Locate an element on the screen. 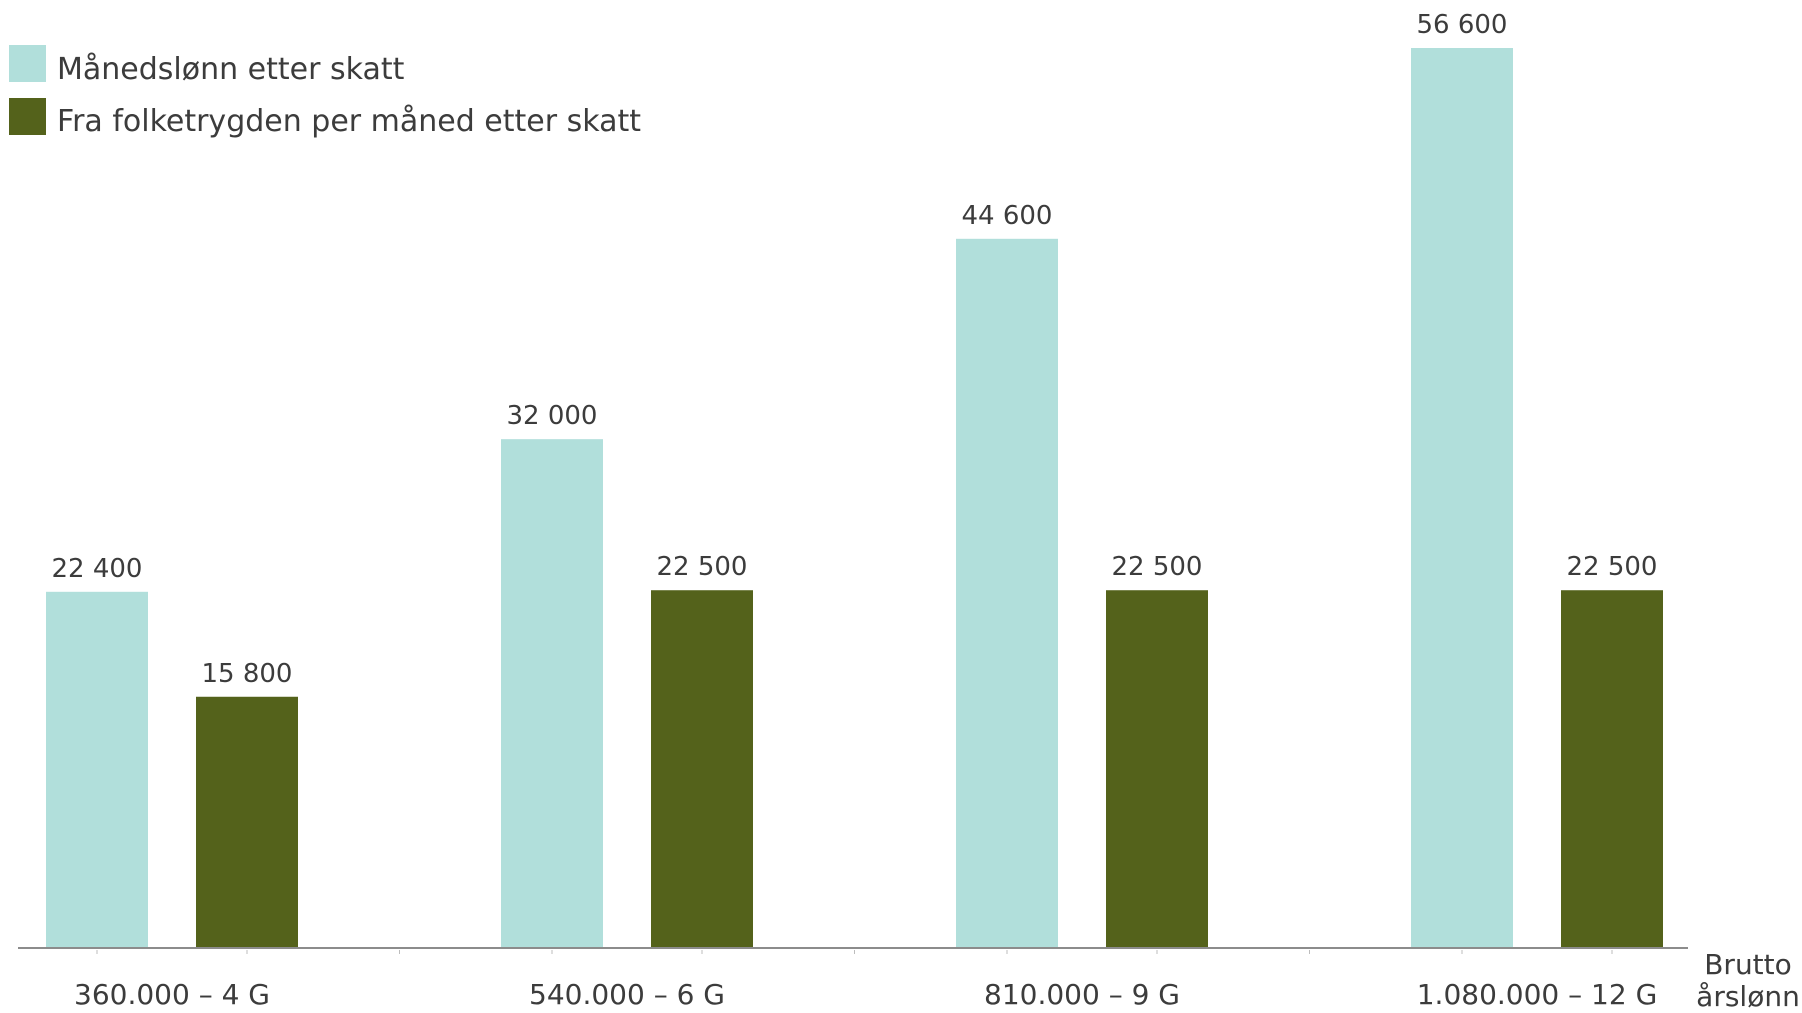 The width and height of the screenshot is (1802, 1013). value-label-fra-folketrygden-per-maned-etter-skatt-4: 22 500 is located at coordinates (1612, 567).